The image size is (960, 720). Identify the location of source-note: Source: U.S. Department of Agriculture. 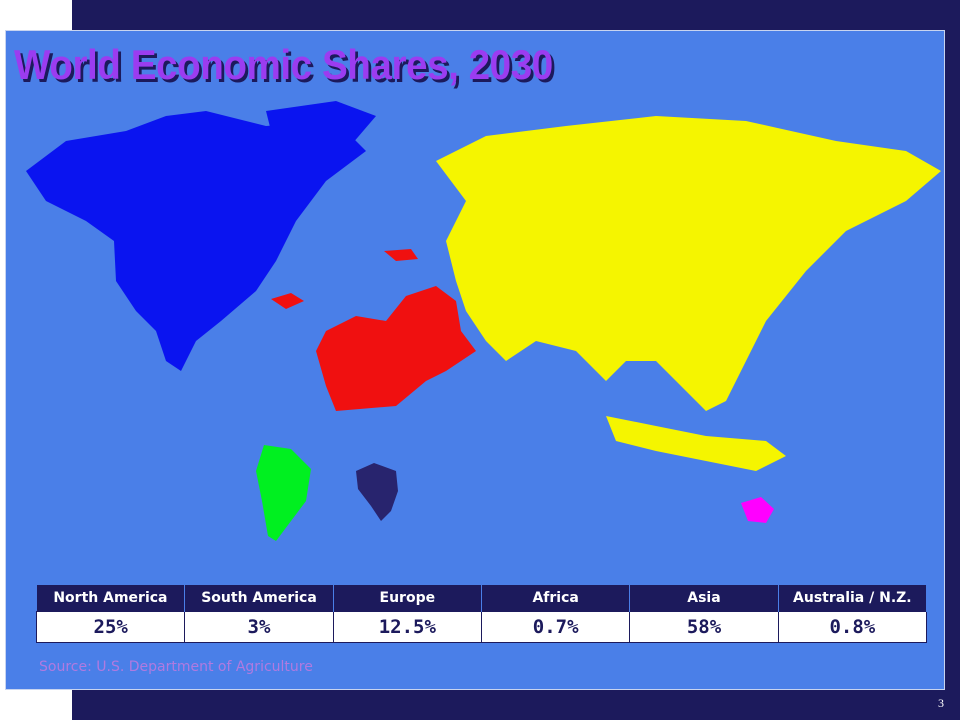
(176, 667).